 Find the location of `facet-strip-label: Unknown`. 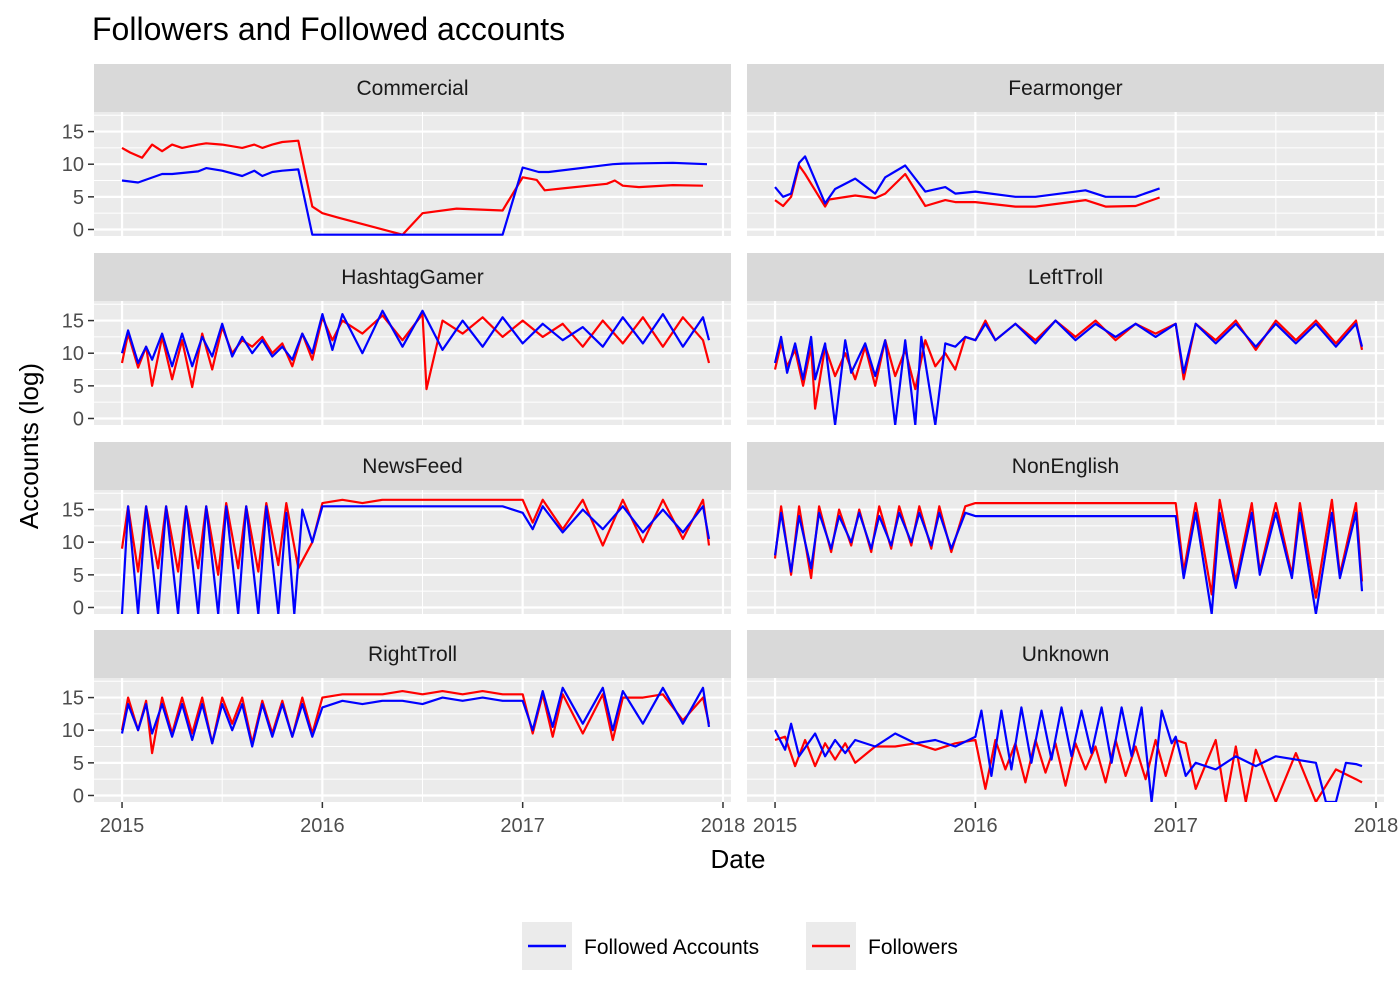

facet-strip-label: Unknown is located at coordinates (1066, 654).